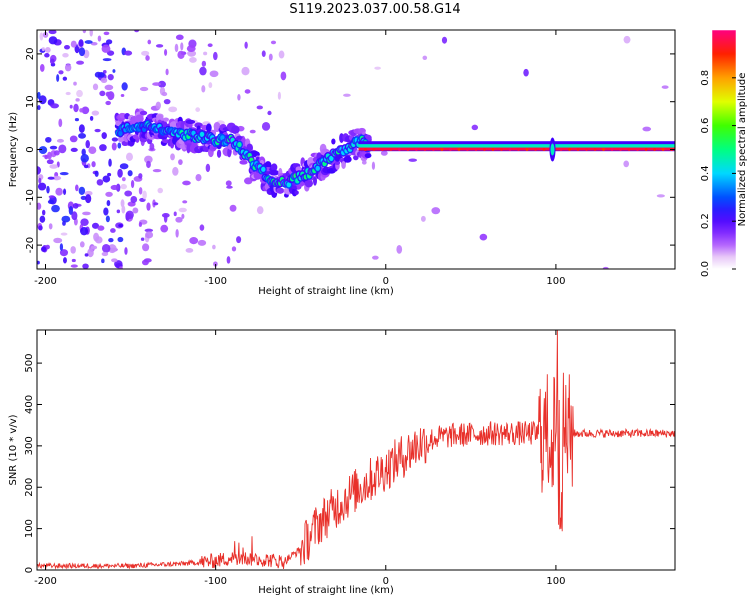 This screenshot has height=600, width=750. I want to click on y-tick-label: 400, so click(29, 404).